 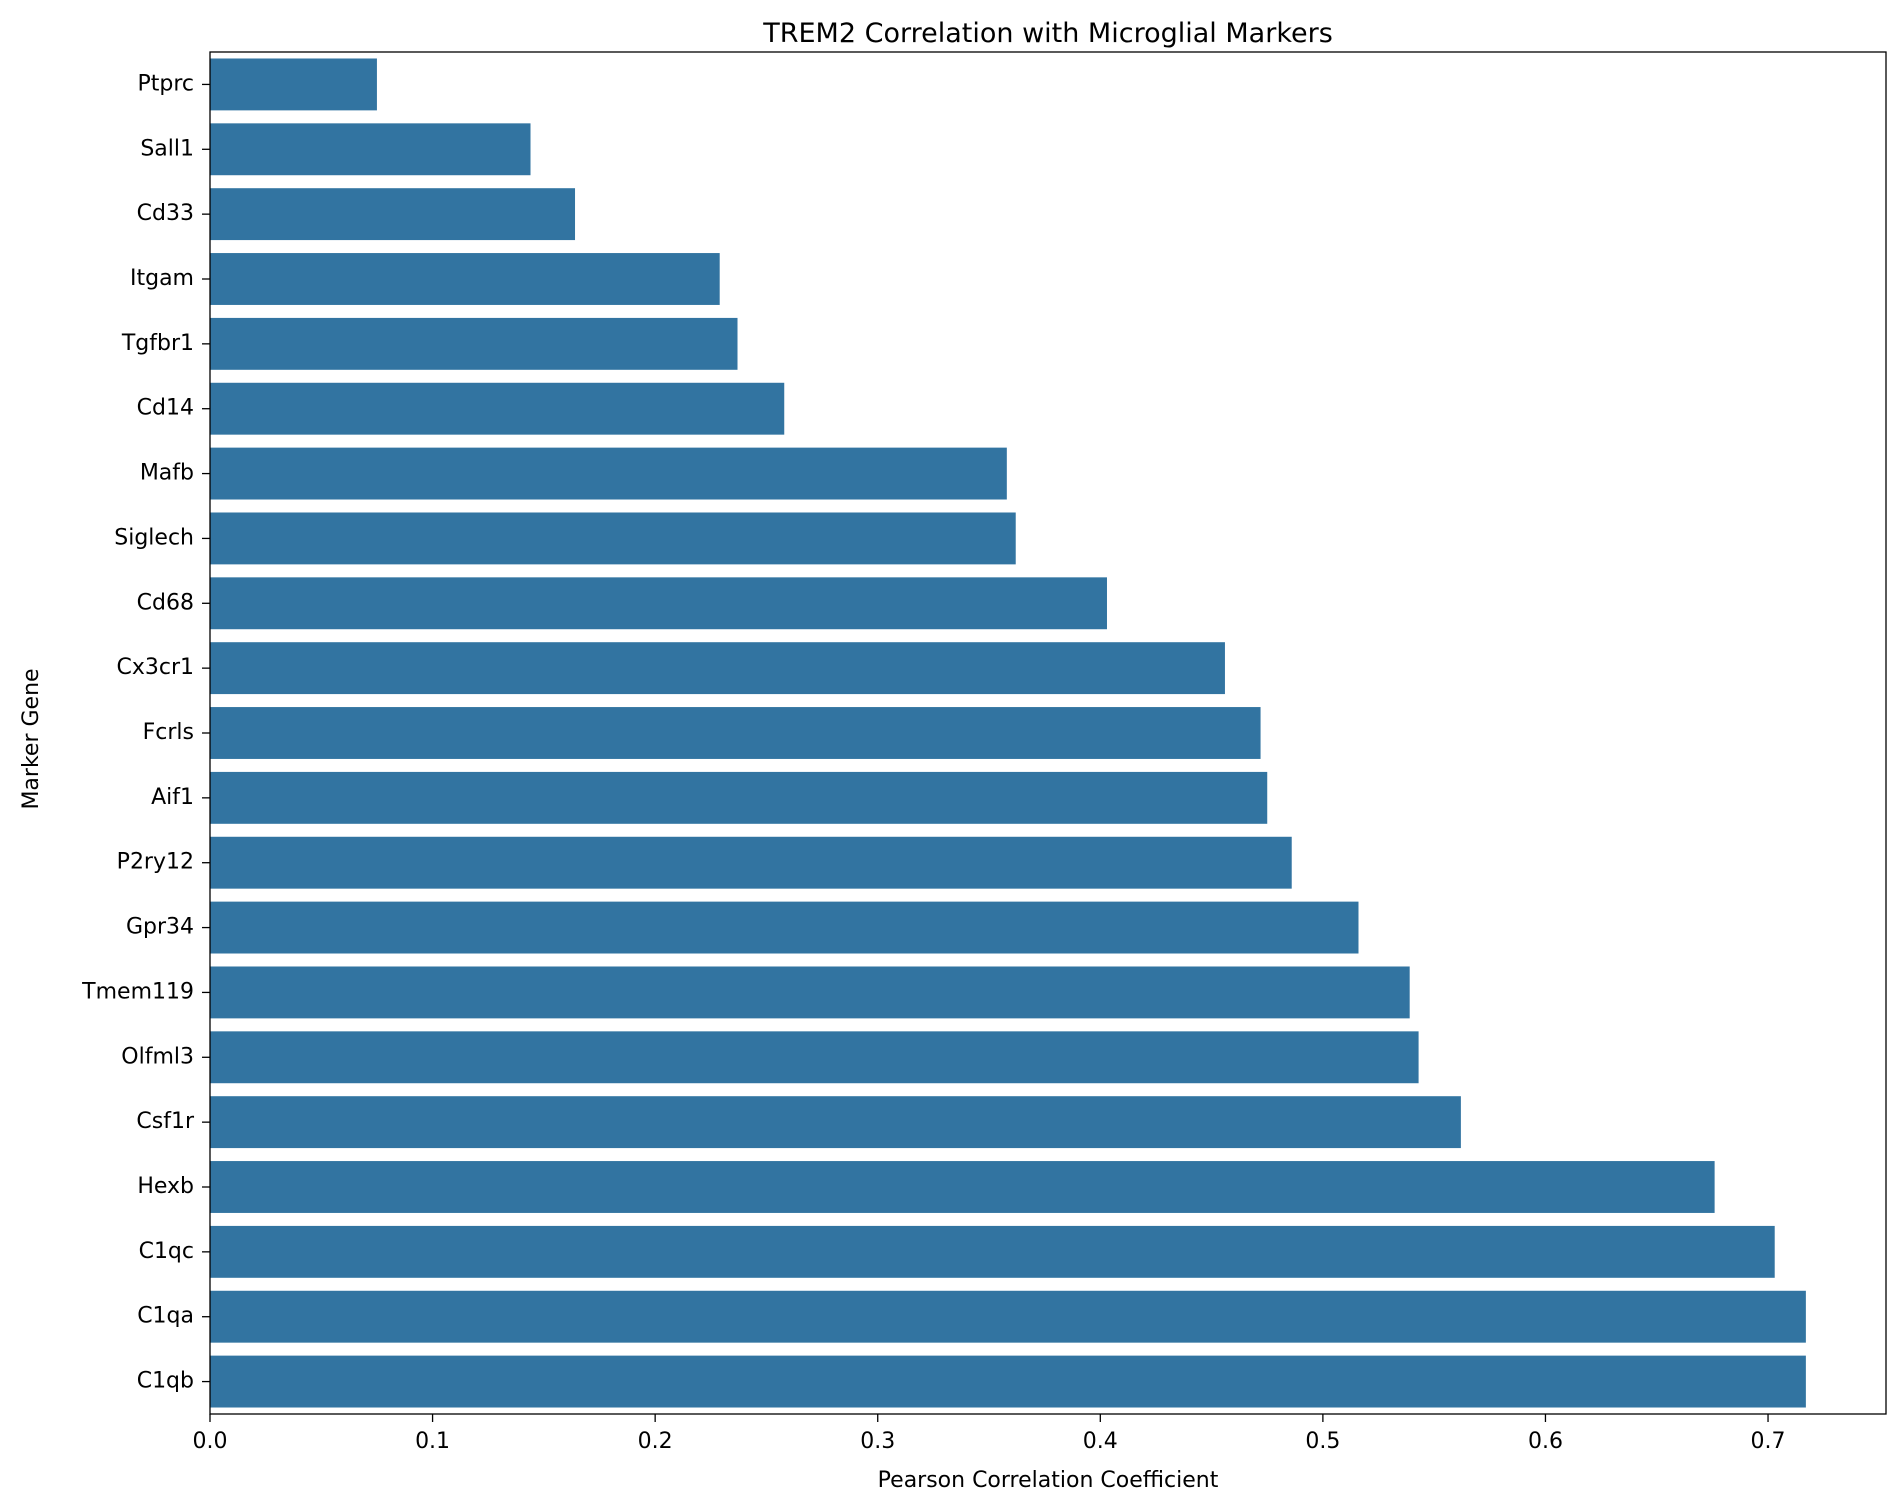 I want to click on bar-c1qc, so click(x=992, y=1251).